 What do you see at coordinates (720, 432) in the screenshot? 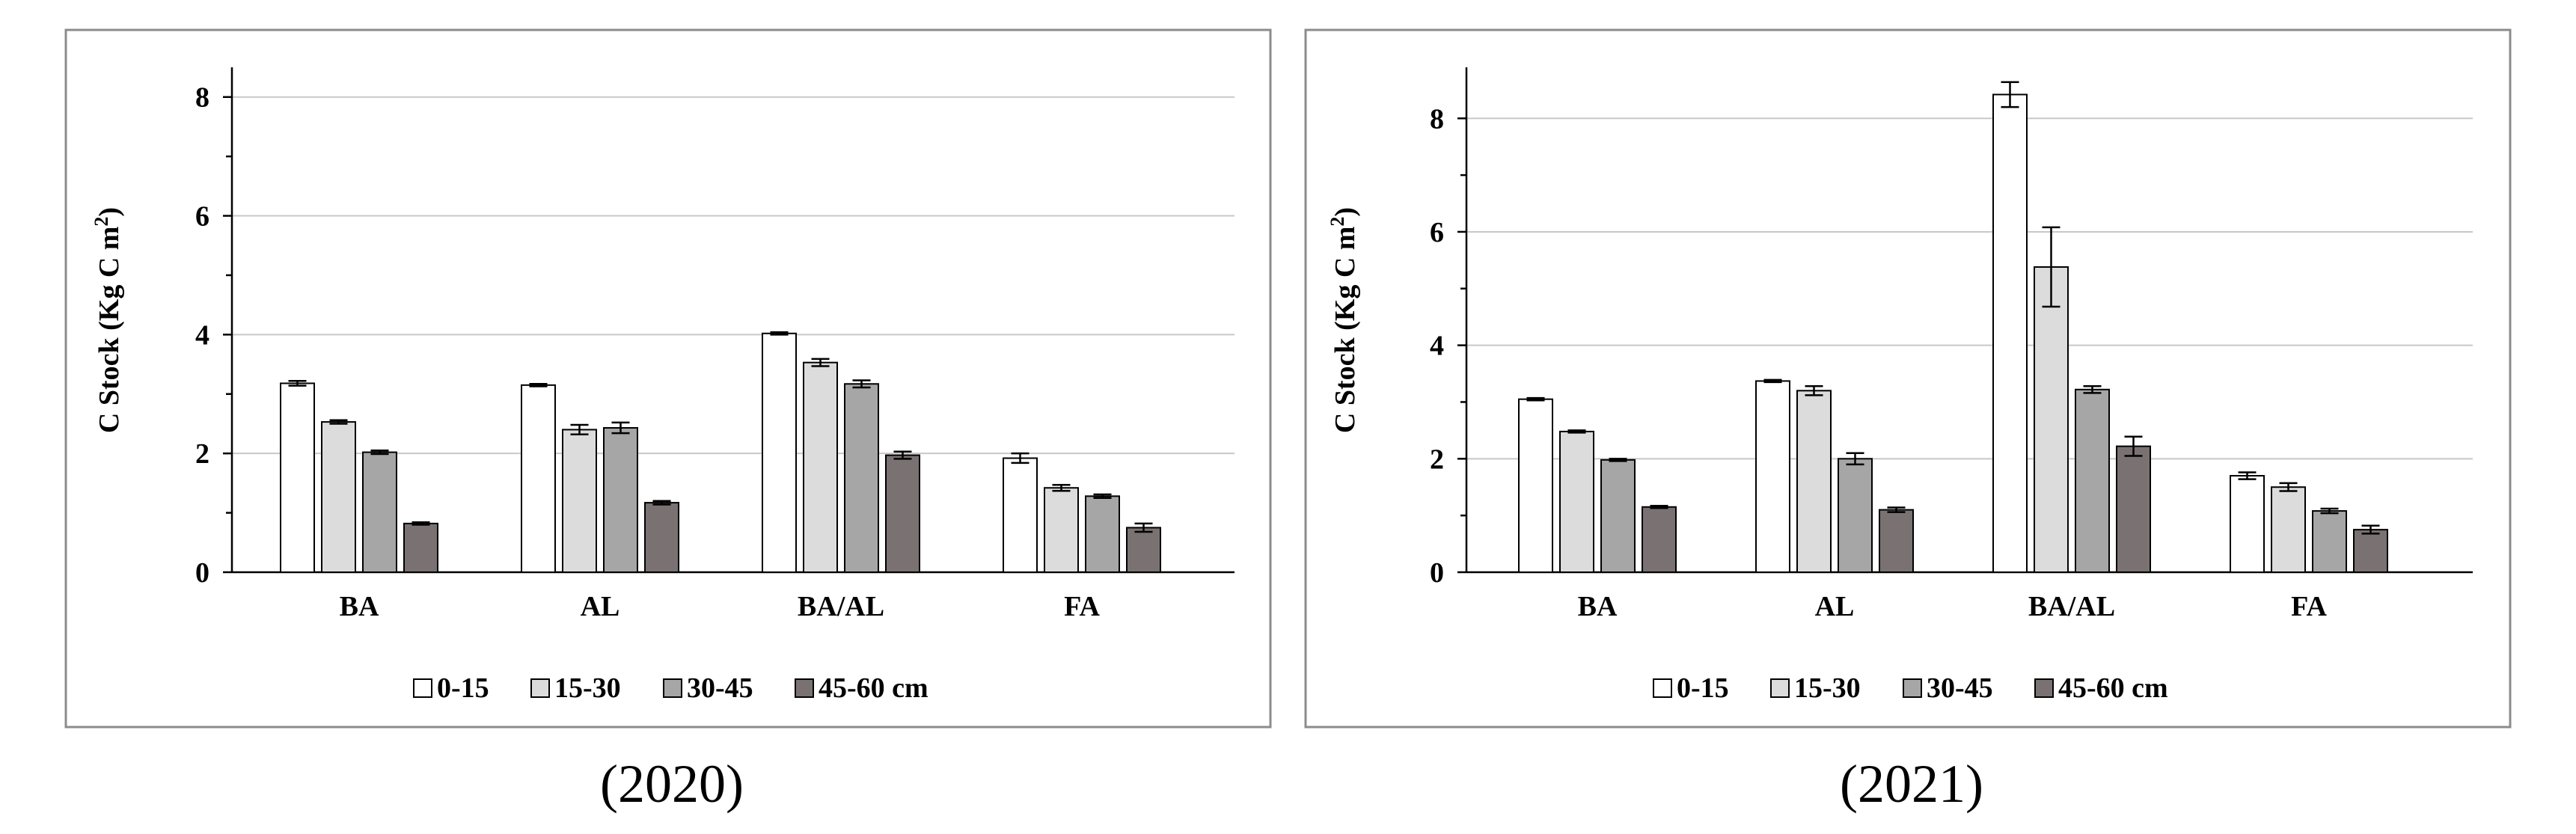
I see `error-bars` at bounding box center [720, 432].